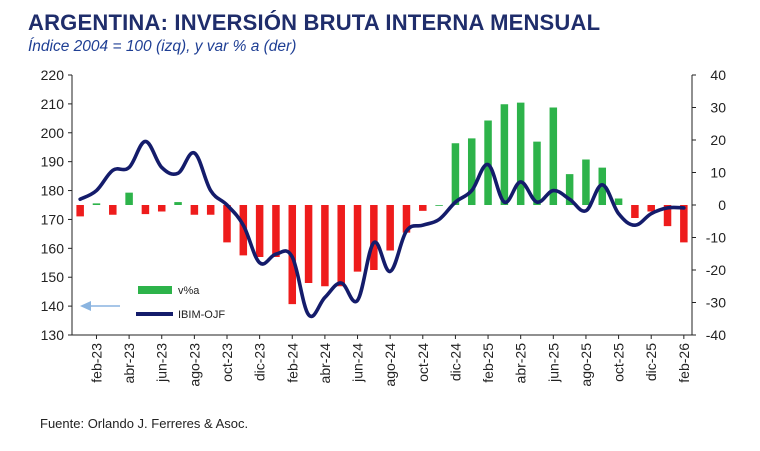 This screenshot has height=451, width=760. What do you see at coordinates (53, 277) in the screenshot?
I see `left-tick-label: 150` at bounding box center [53, 277].